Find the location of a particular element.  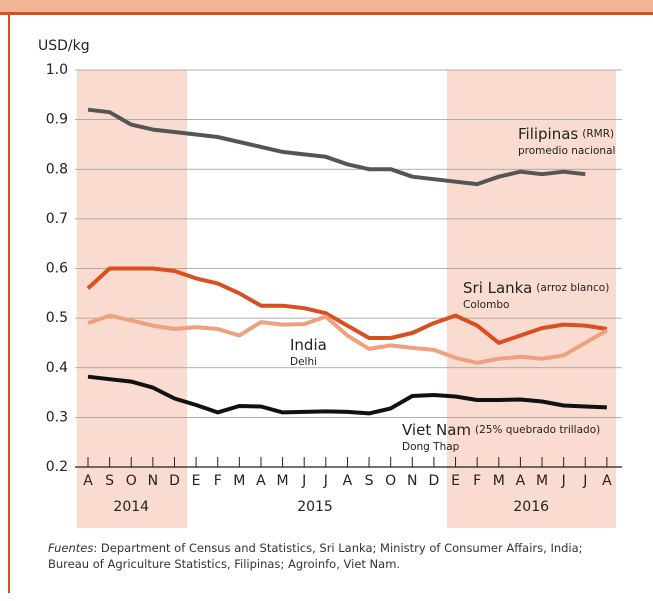

year-label: 2014 is located at coordinates (131, 507).